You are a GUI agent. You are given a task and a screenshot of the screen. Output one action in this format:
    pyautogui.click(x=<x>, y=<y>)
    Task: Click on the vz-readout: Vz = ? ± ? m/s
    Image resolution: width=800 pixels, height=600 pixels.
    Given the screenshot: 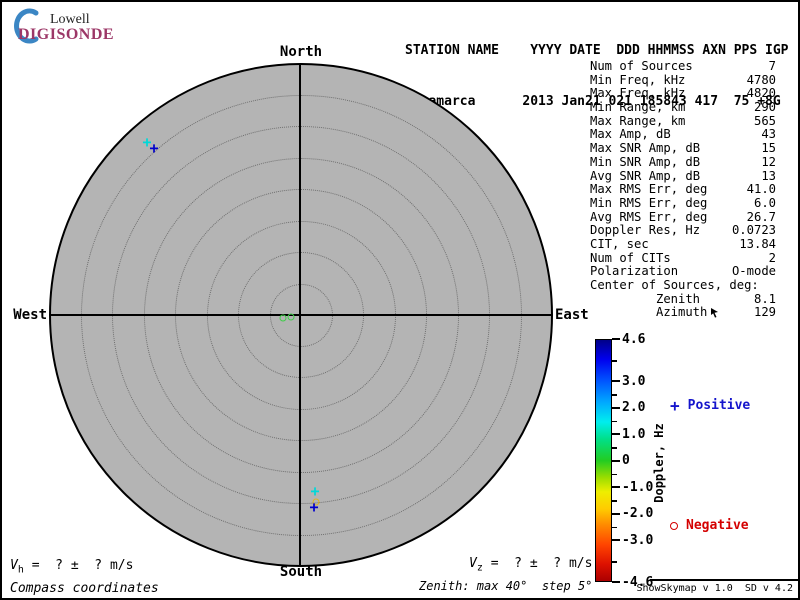 What is the action you would take?
    pyautogui.click(x=531, y=565)
    